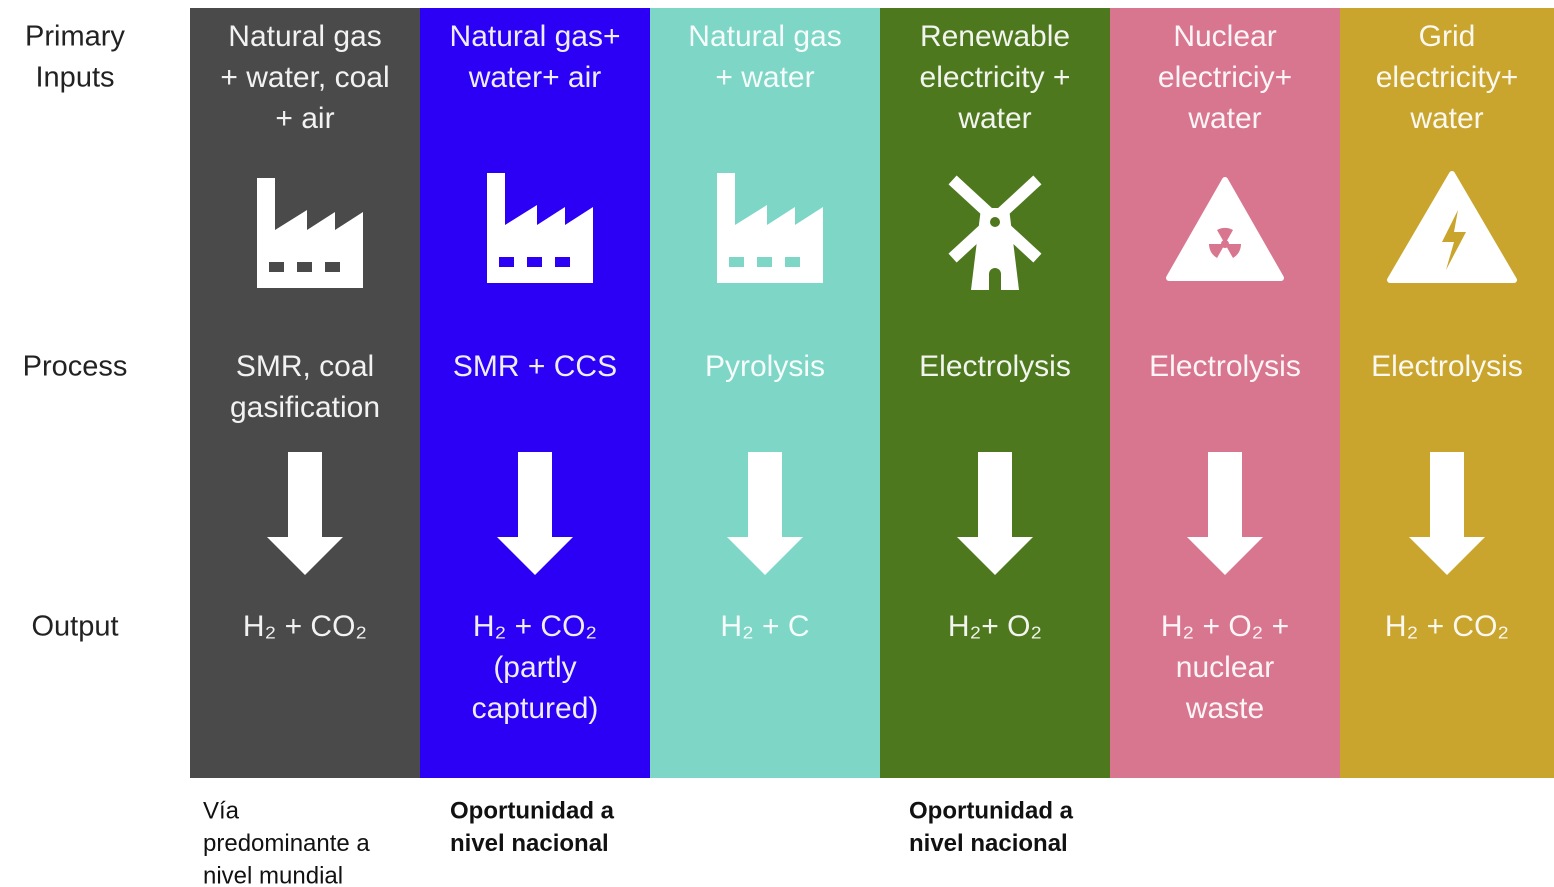 The image size is (1554, 887). I want to click on output-text: H₂ + O₂ +, so click(1225, 626).